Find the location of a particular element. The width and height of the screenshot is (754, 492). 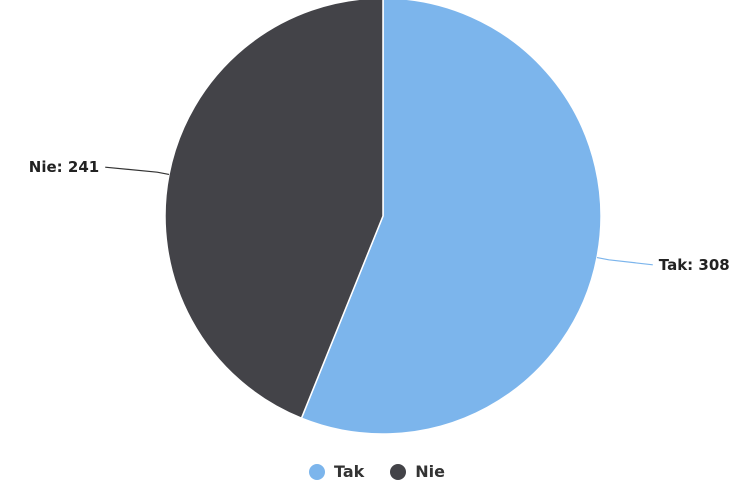

legend-item-nie: Nie is located at coordinates (417, 471).